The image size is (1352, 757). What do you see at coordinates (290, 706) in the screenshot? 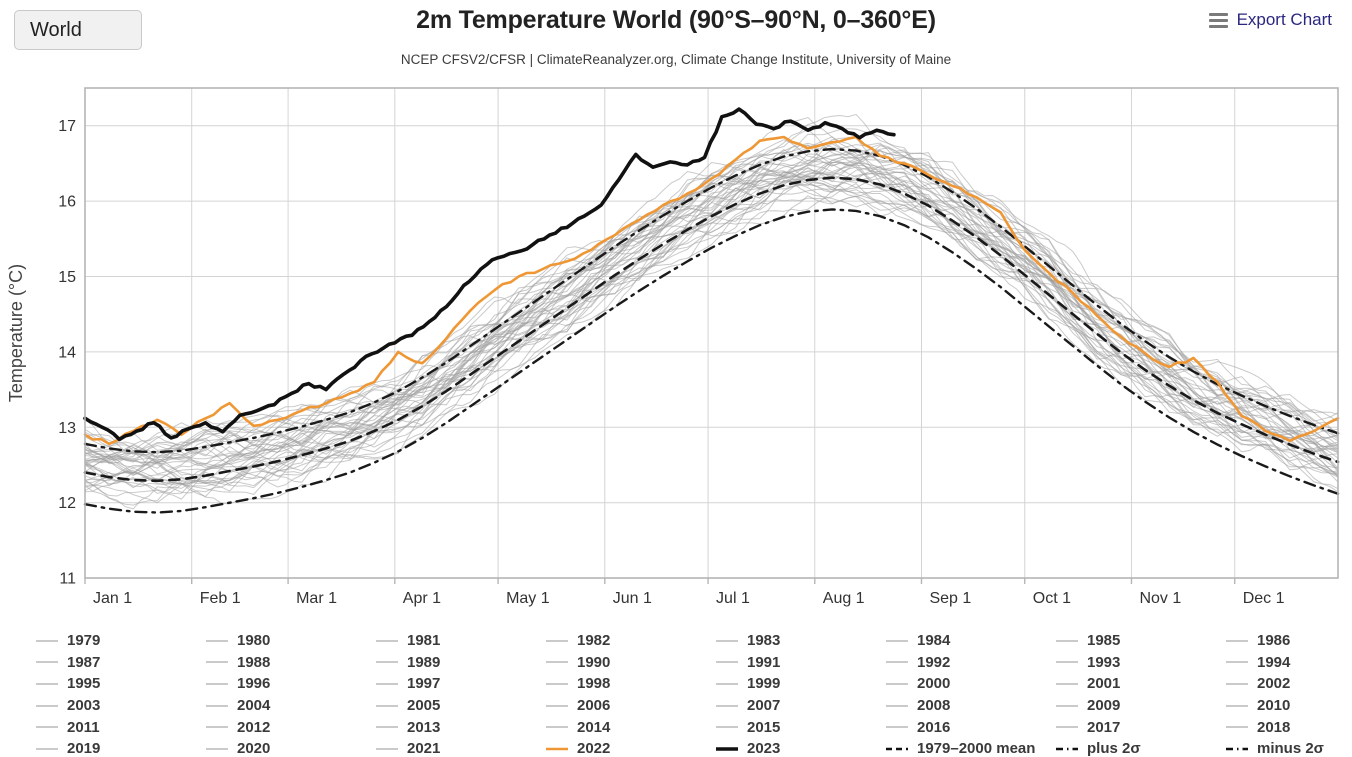
I see `legend-item-2004: 2004` at bounding box center [290, 706].